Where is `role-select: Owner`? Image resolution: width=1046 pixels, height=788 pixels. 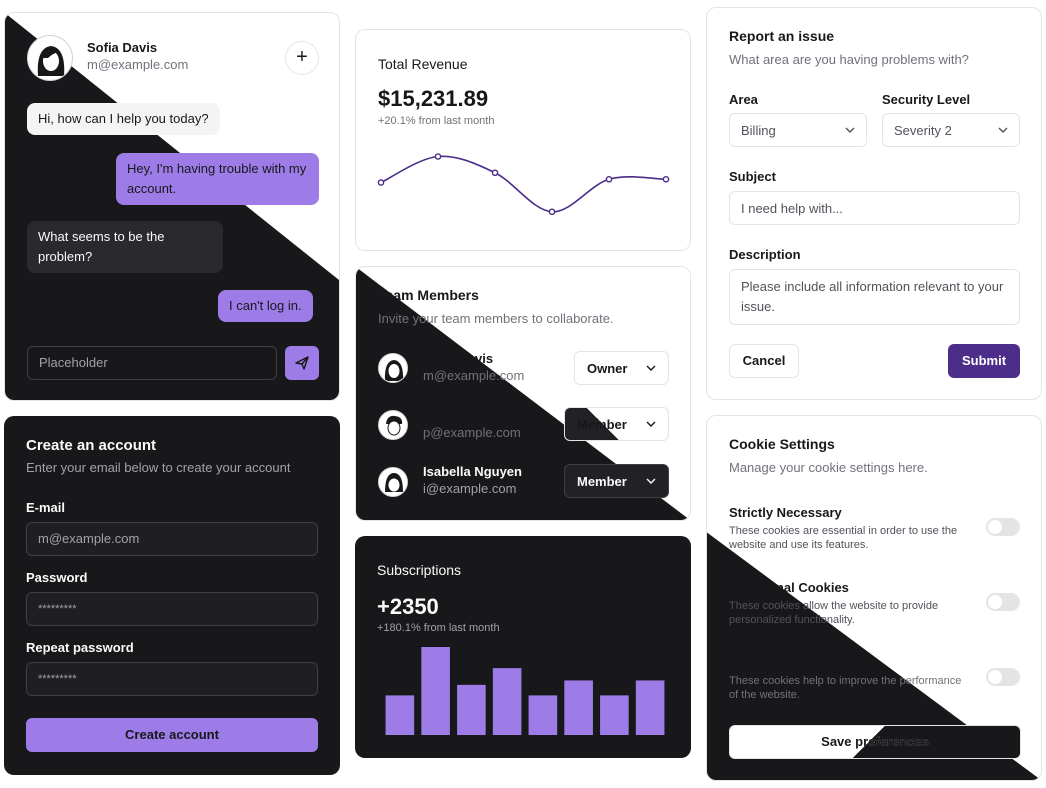 role-select: Owner is located at coordinates (621, 368).